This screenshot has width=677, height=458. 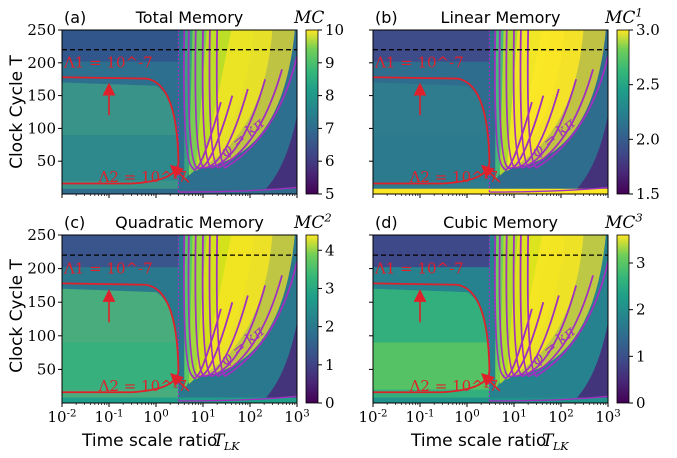 I want to click on panel-title: Cubic Memory, so click(x=500, y=222).